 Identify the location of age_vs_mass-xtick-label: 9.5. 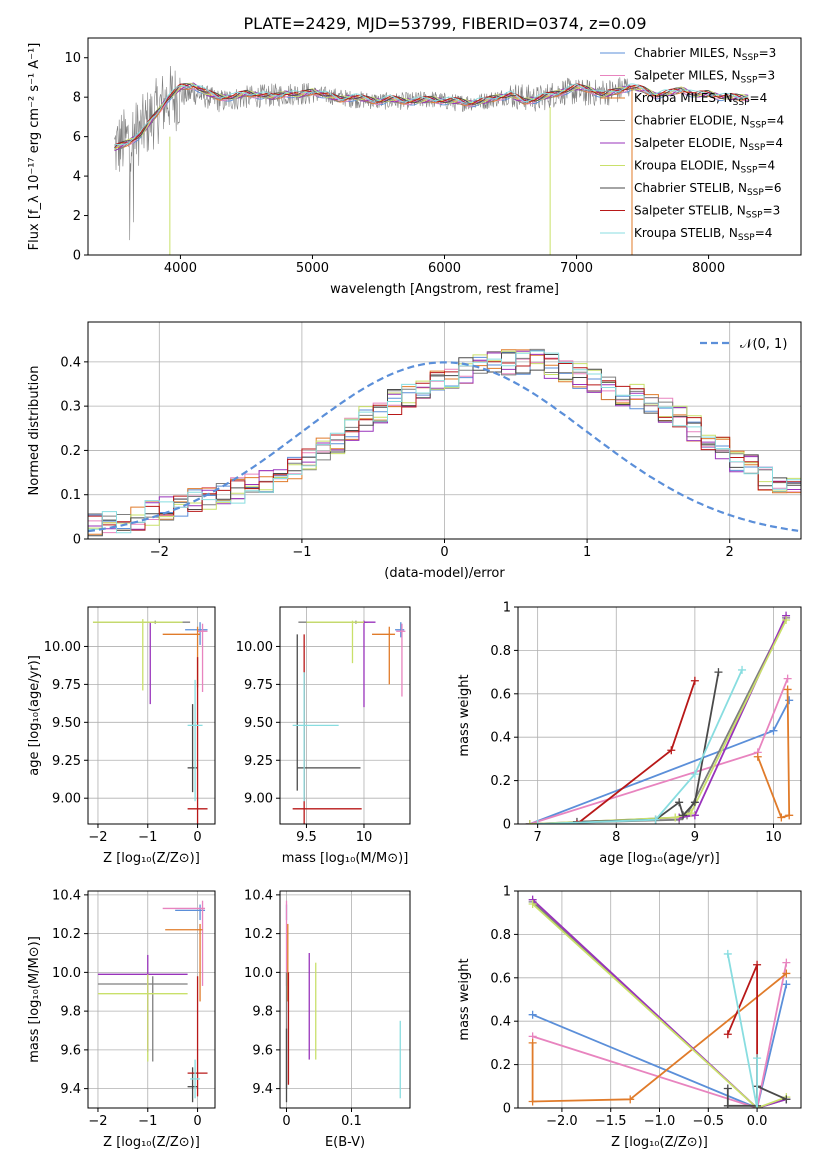
(306, 837).